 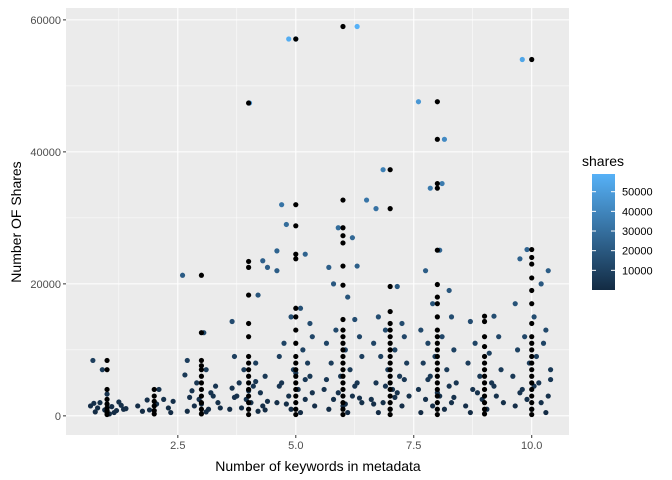 I want to click on legend-colorbar, so click(x=603, y=232).